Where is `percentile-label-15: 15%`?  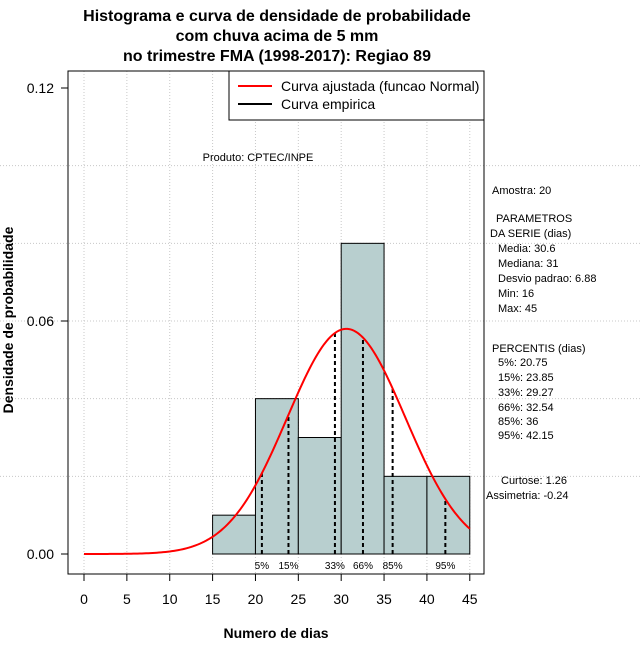 percentile-label-15: 15% is located at coordinates (288, 566).